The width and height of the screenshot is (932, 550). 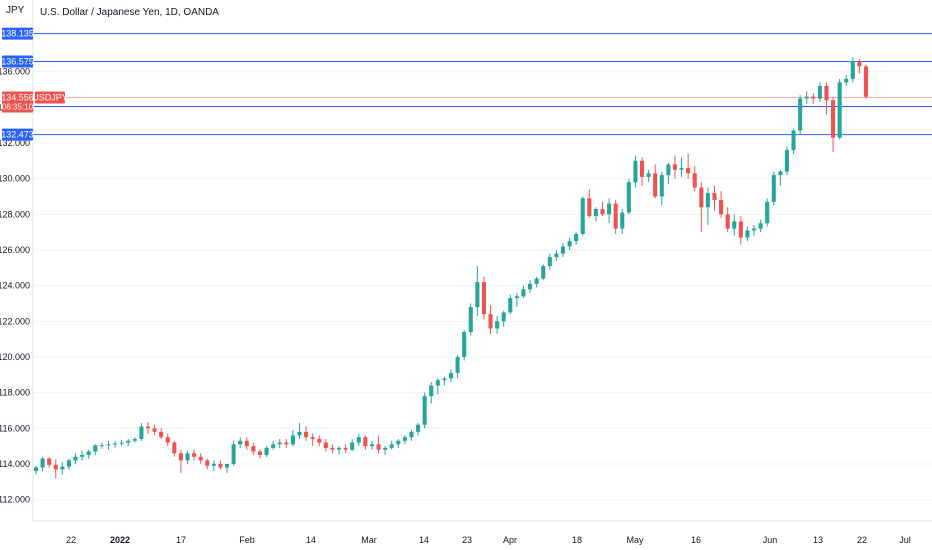 What do you see at coordinates (71, 540) in the screenshot?
I see `x-tick-label: 22` at bounding box center [71, 540].